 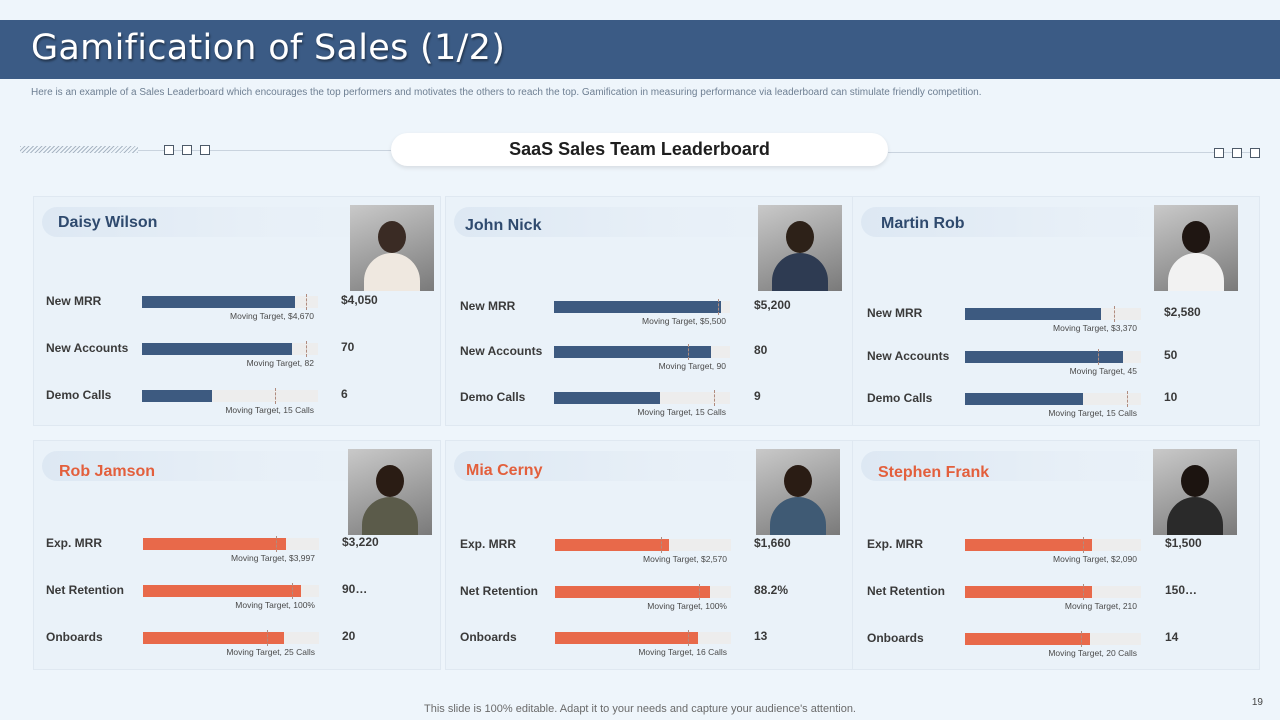 What do you see at coordinates (757, 396) in the screenshot?
I see `metric-value: 9` at bounding box center [757, 396].